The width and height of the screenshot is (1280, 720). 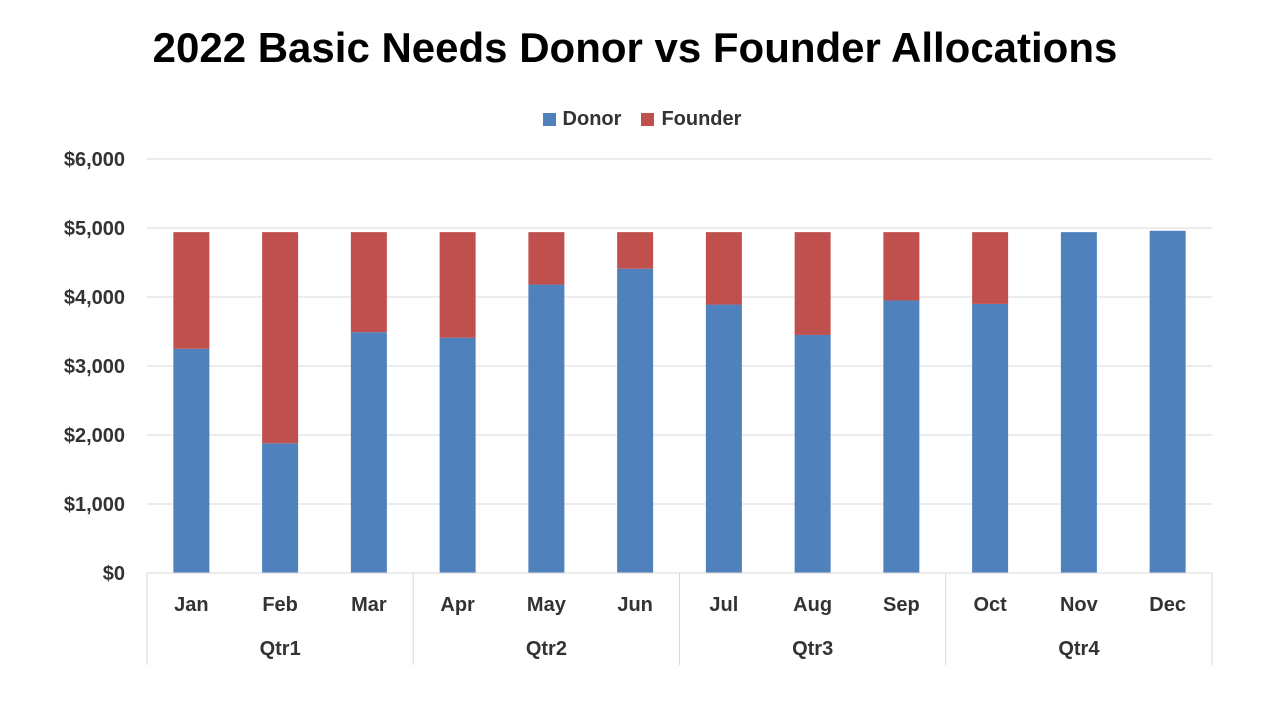 I want to click on bar-founder-oct, so click(x=990, y=268).